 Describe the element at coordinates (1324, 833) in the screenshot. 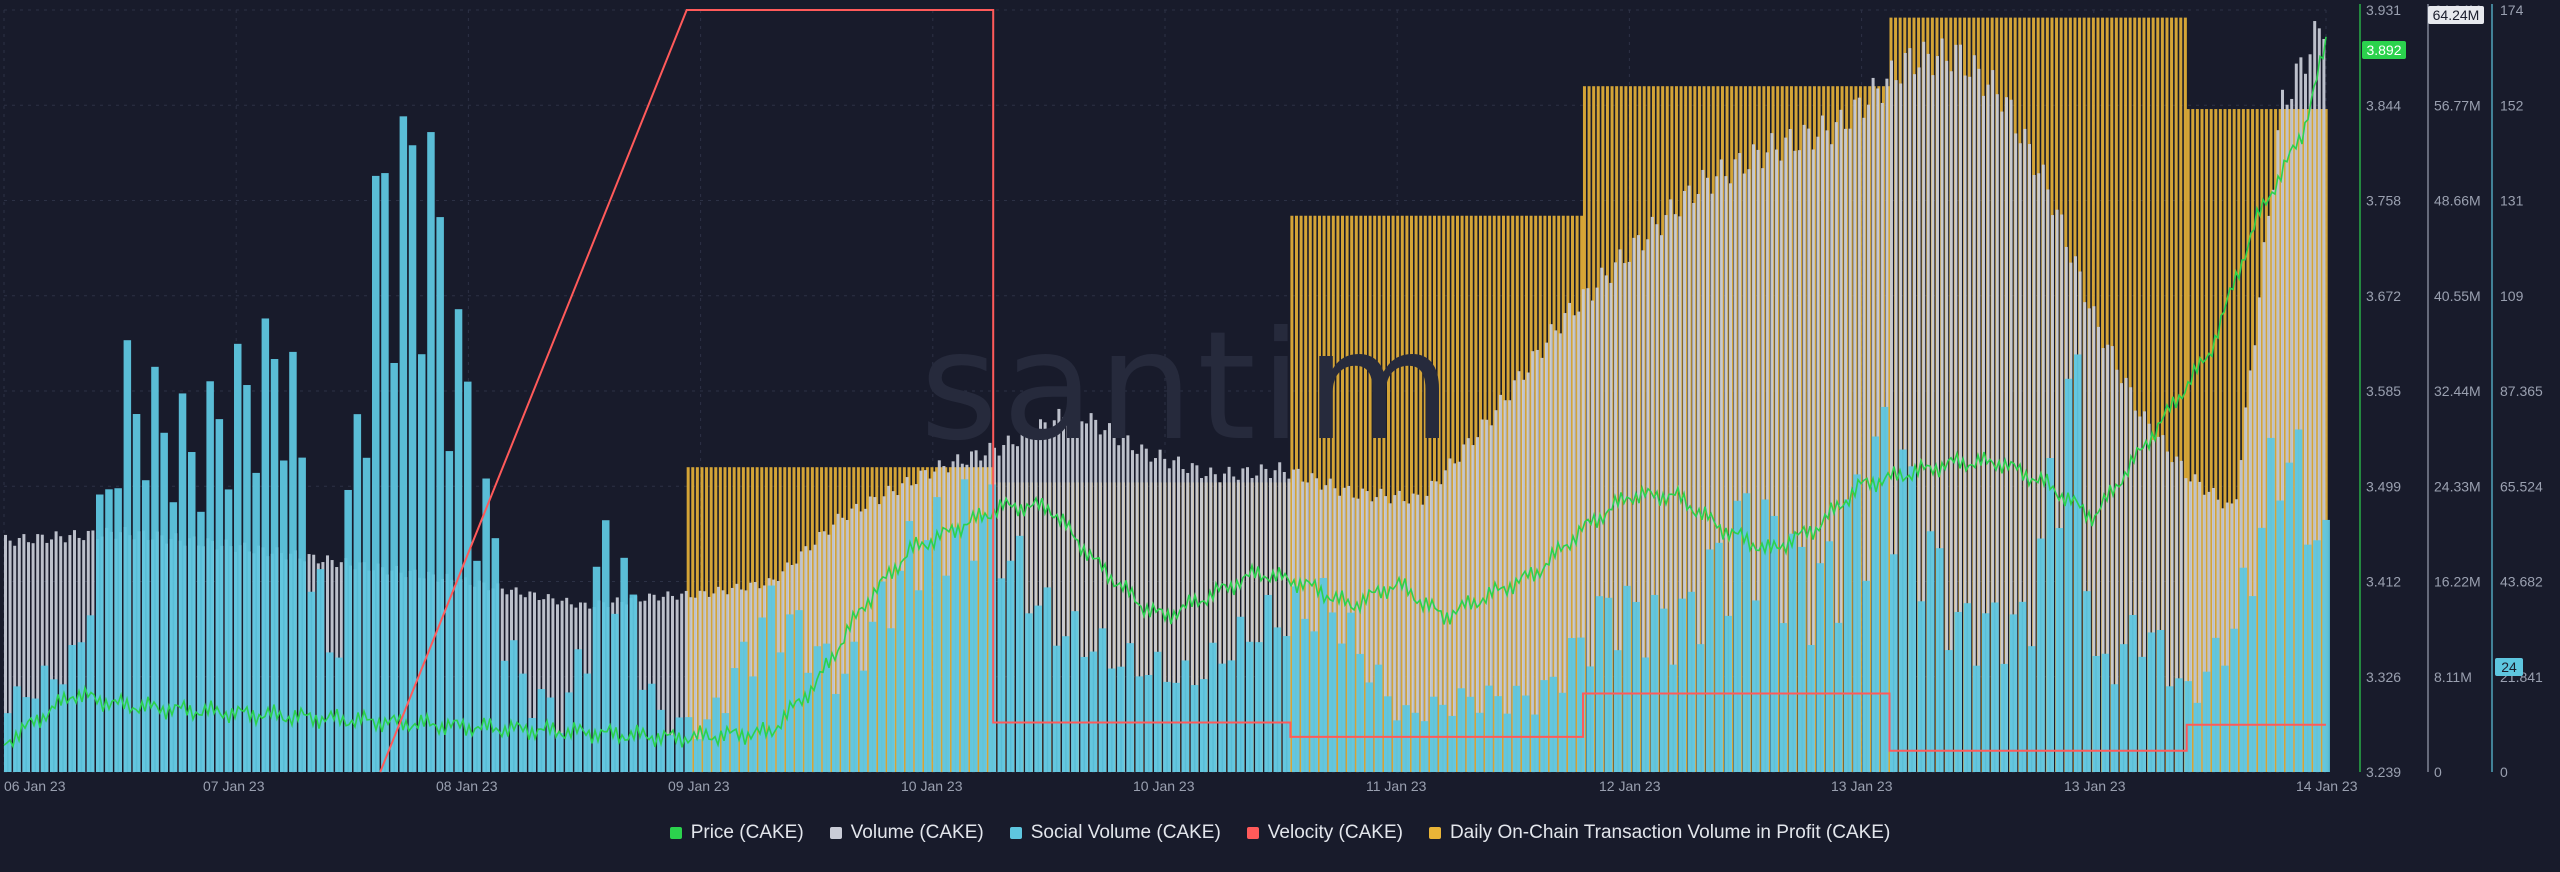

I see `legend-item: Velocity (CAKE)` at that location.